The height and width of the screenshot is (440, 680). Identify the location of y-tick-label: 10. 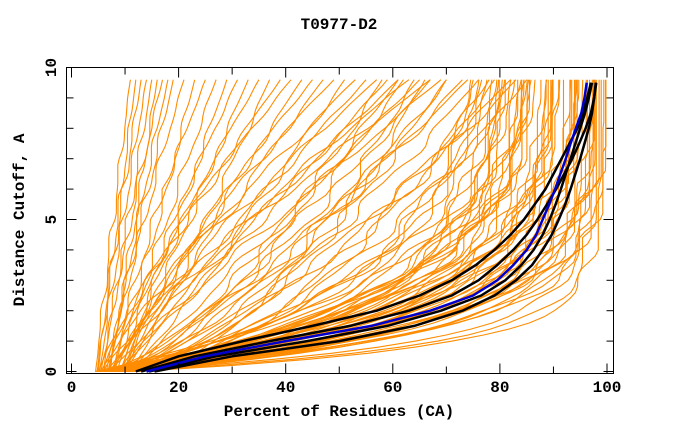
(52, 67).